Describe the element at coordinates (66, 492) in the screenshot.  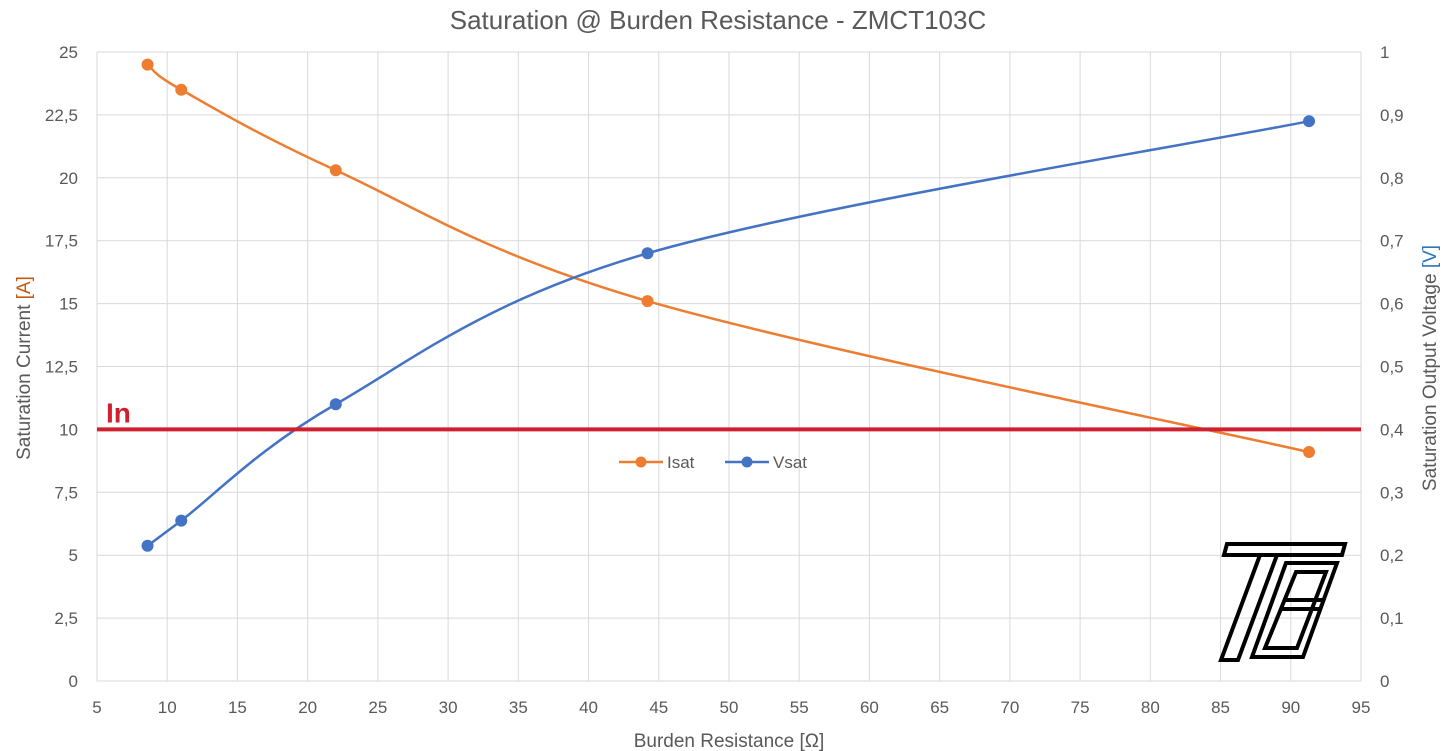
I see `y-tick-label: 7,5` at that location.